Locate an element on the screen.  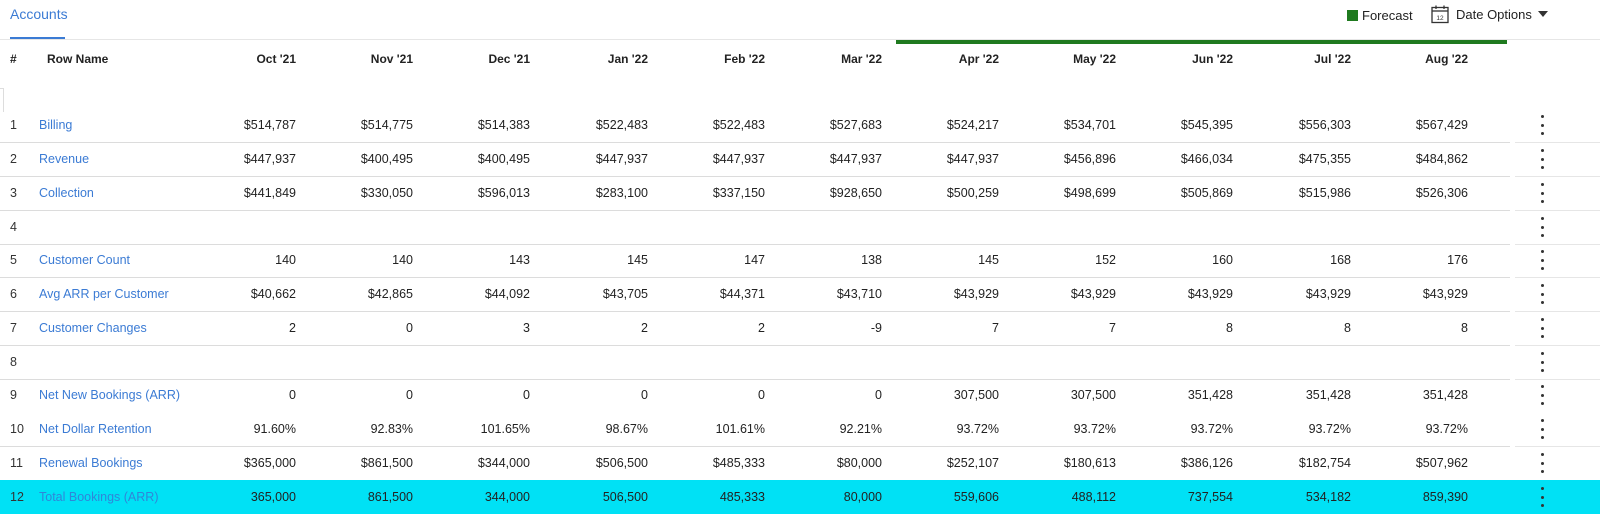
table-cell: 2 is located at coordinates (761, 328).